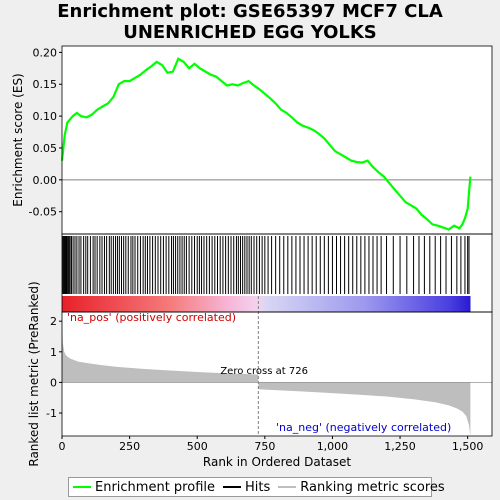  What do you see at coordinates (151, 317) in the screenshot?
I see `na-pos-label: 'na_pos' (positively correlated)` at bounding box center [151, 317].